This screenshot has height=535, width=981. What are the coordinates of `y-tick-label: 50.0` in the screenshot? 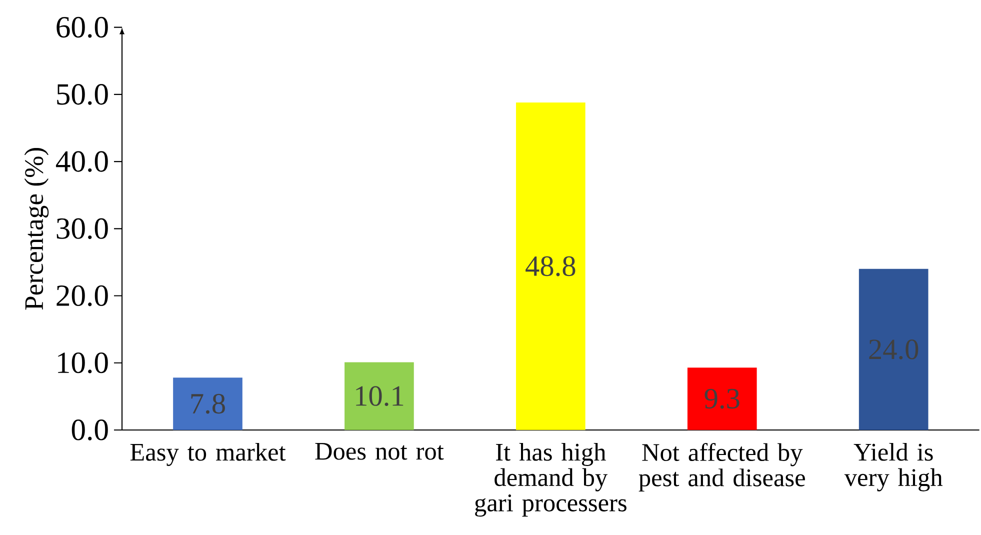 It's located at (82, 94).